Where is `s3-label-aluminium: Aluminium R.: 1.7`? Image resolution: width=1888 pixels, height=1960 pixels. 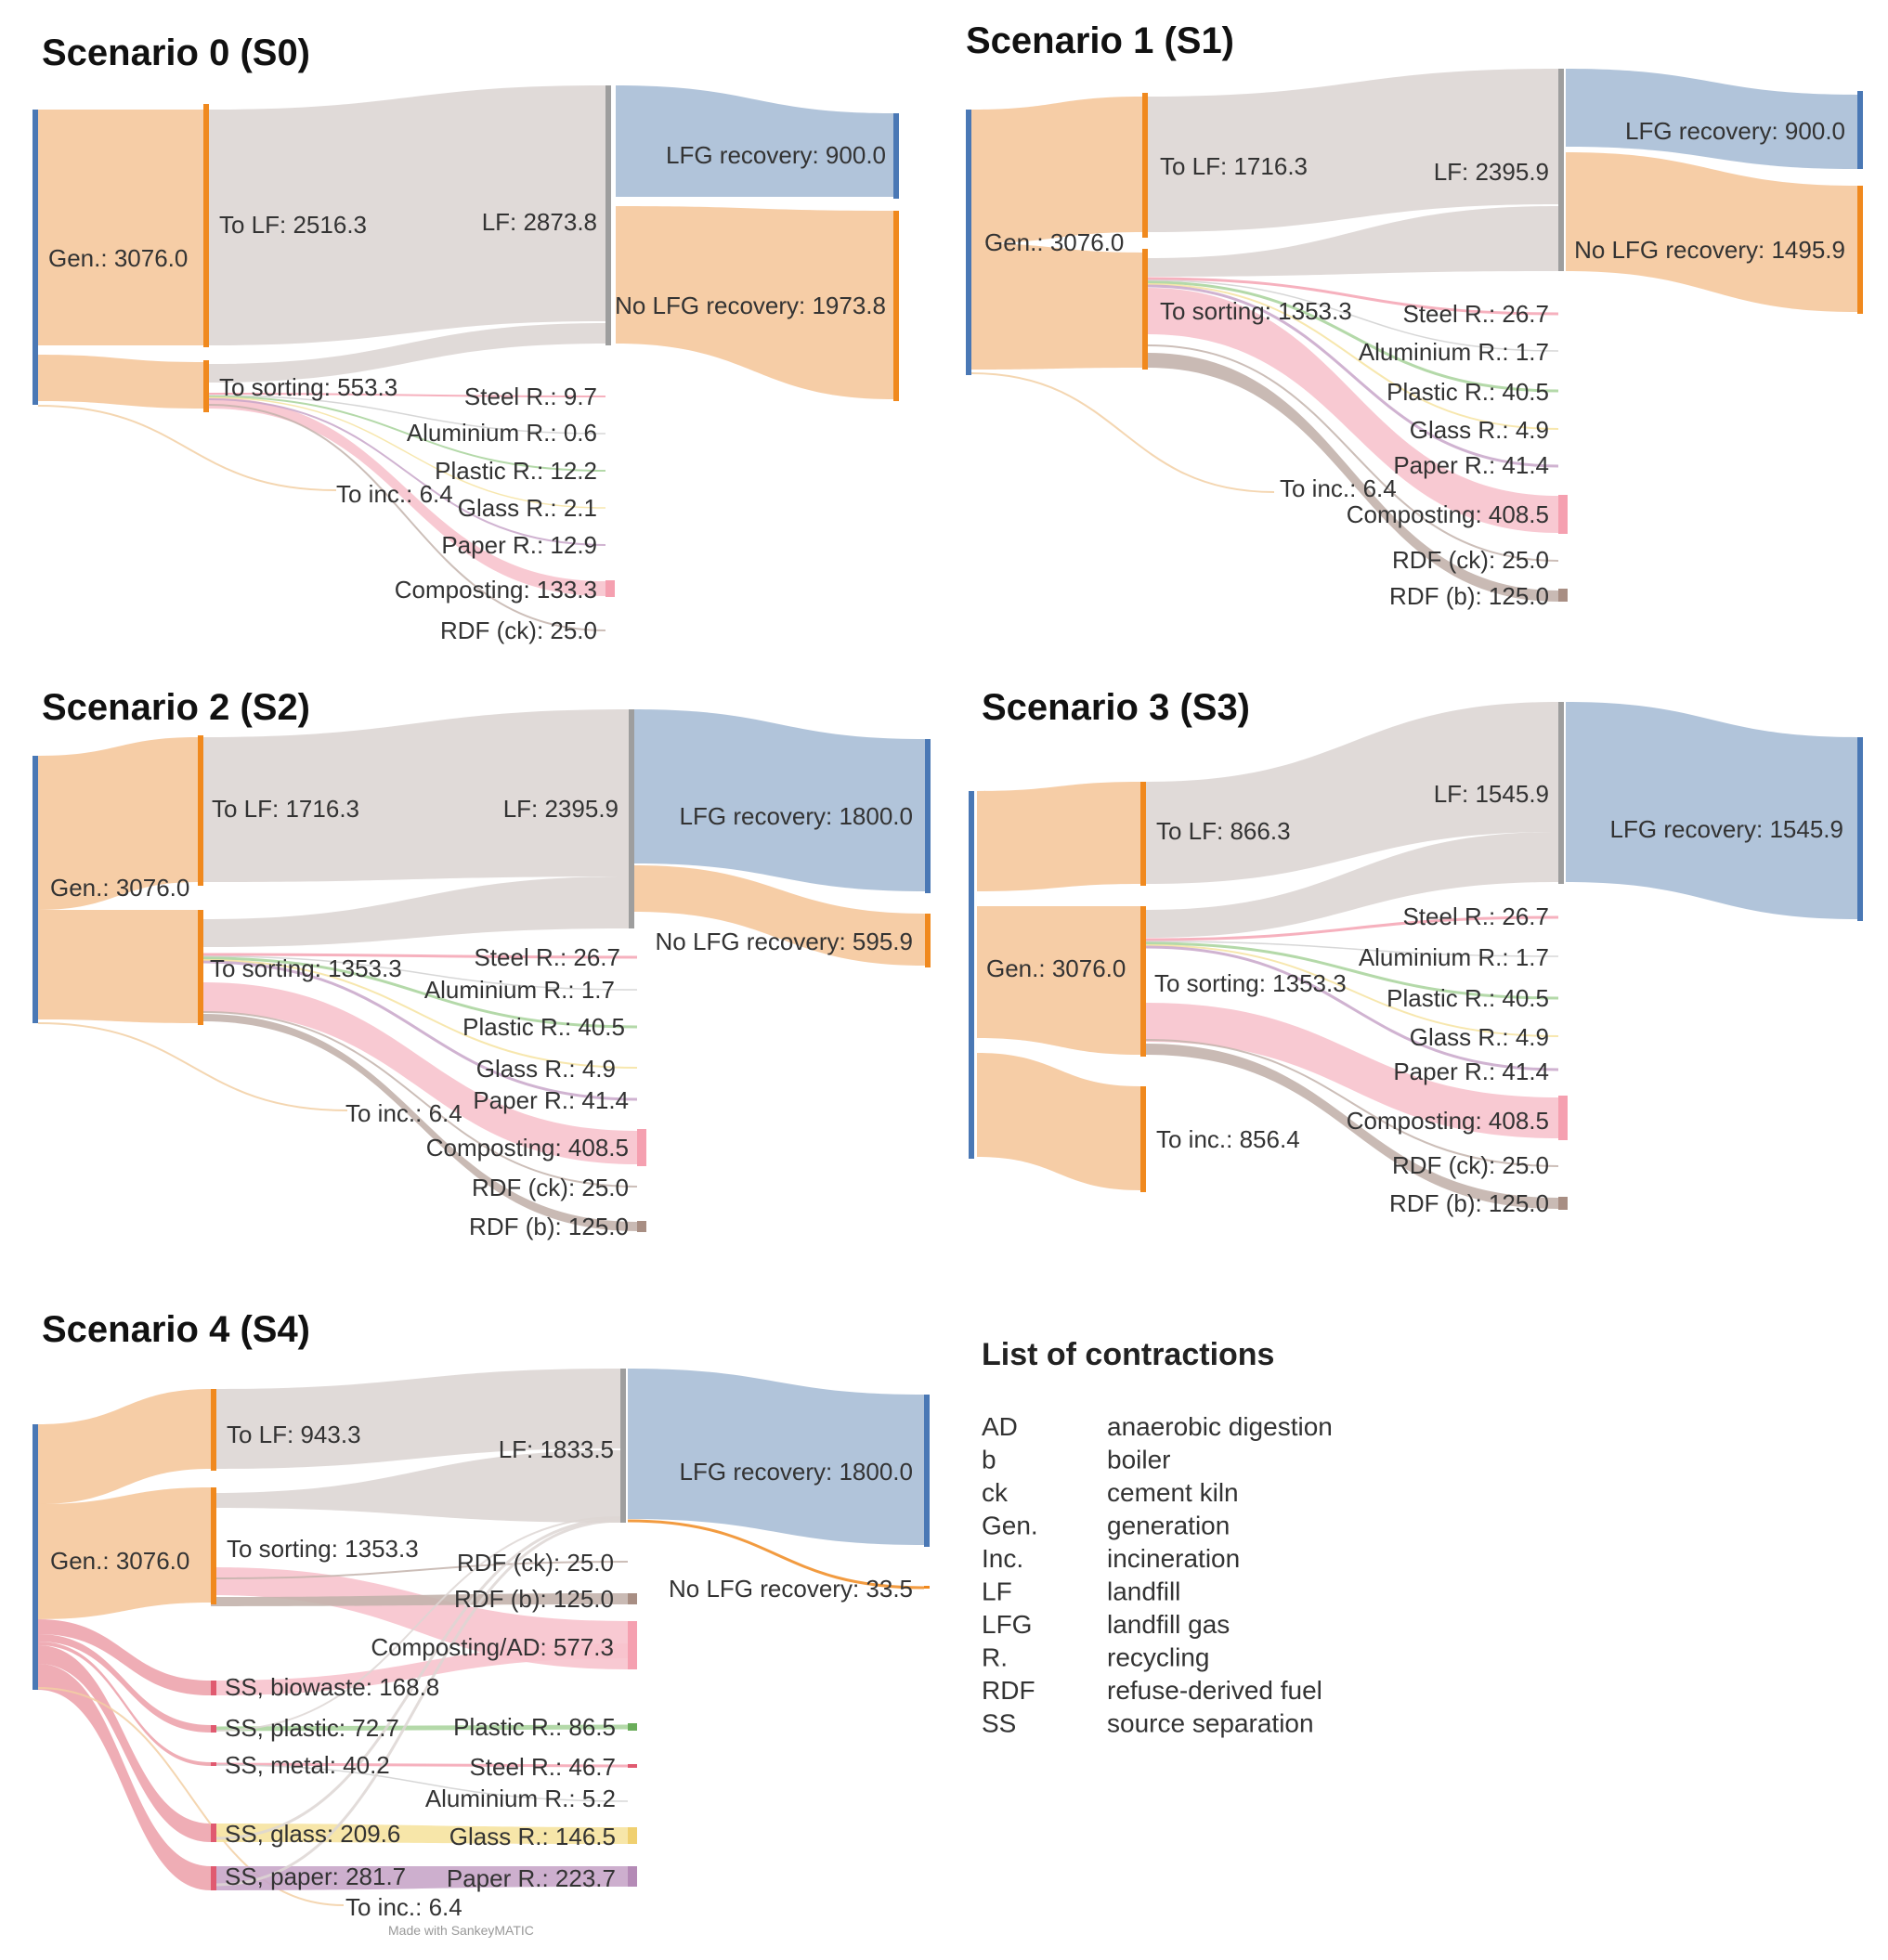
s3-label-aluminium: Aluminium R.: 1.7 is located at coordinates (1454, 957).